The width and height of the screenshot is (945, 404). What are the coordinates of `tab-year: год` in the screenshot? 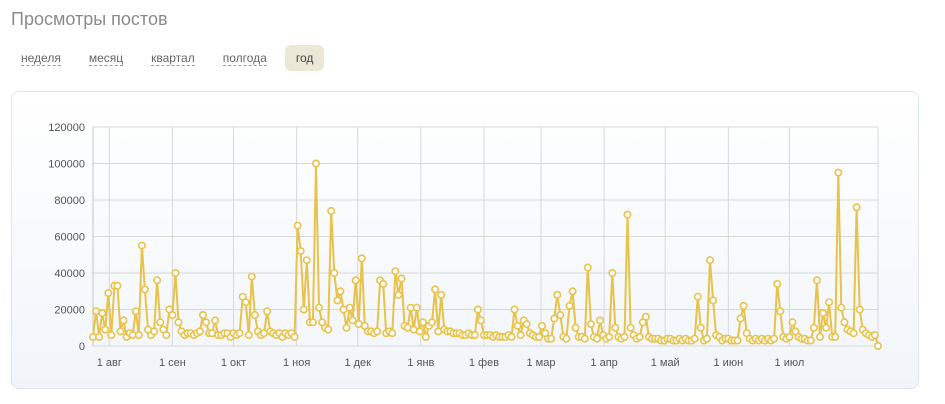 It's located at (304, 58).